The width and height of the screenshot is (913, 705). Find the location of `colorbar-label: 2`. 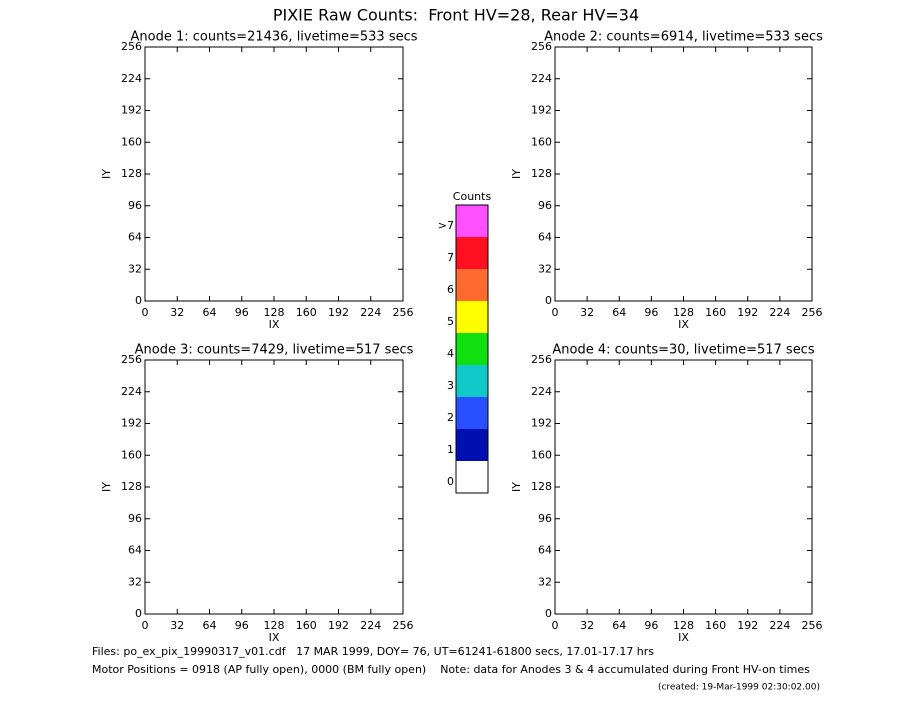

colorbar-label: 2 is located at coordinates (450, 417).